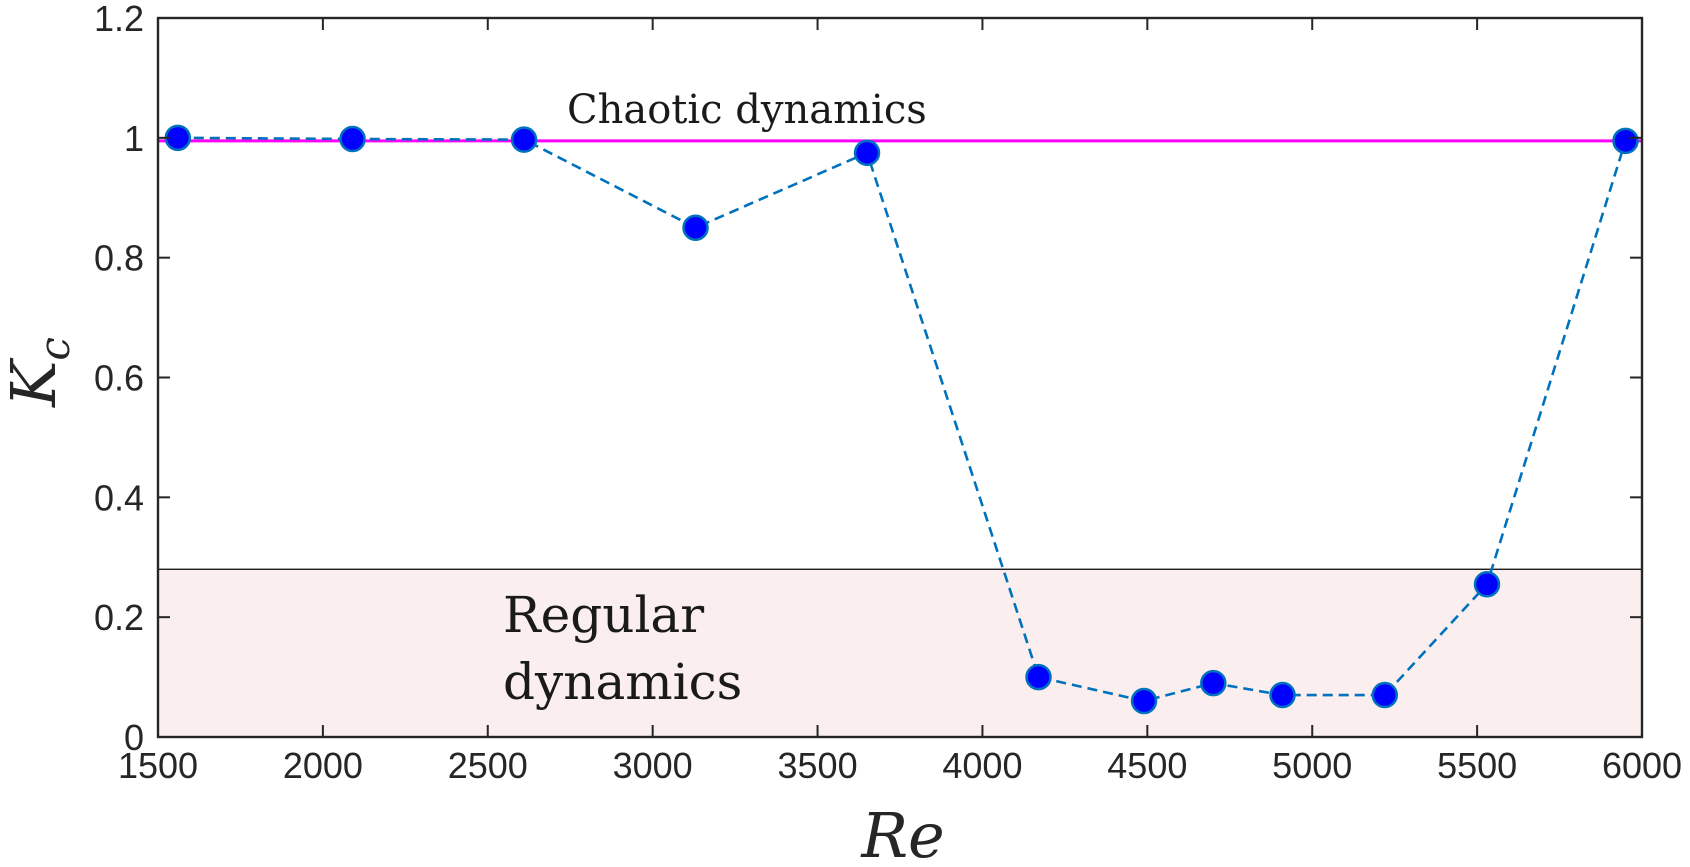 The width and height of the screenshot is (1690, 867). Describe the element at coordinates (818, 765) in the screenshot. I see `x-tick-label: 3500` at that location.